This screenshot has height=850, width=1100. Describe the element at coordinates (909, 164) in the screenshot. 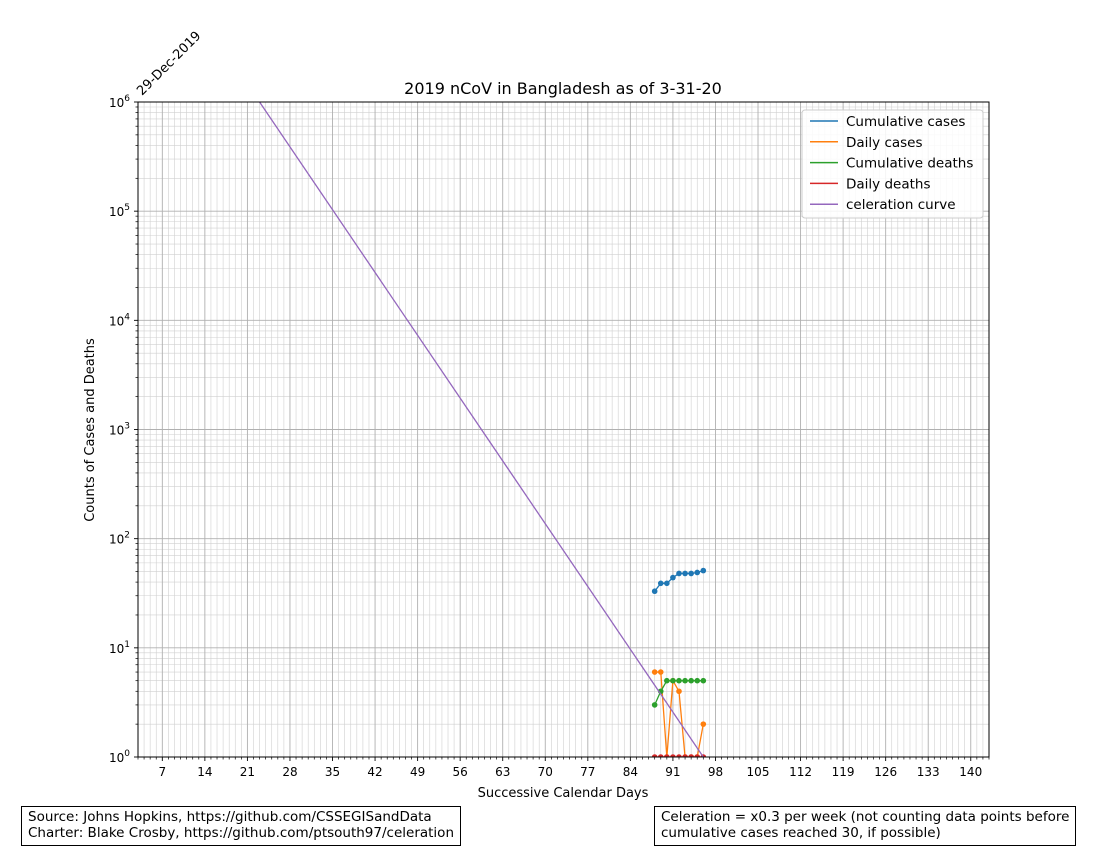

I see `legend-label: Cumulative deaths` at that location.